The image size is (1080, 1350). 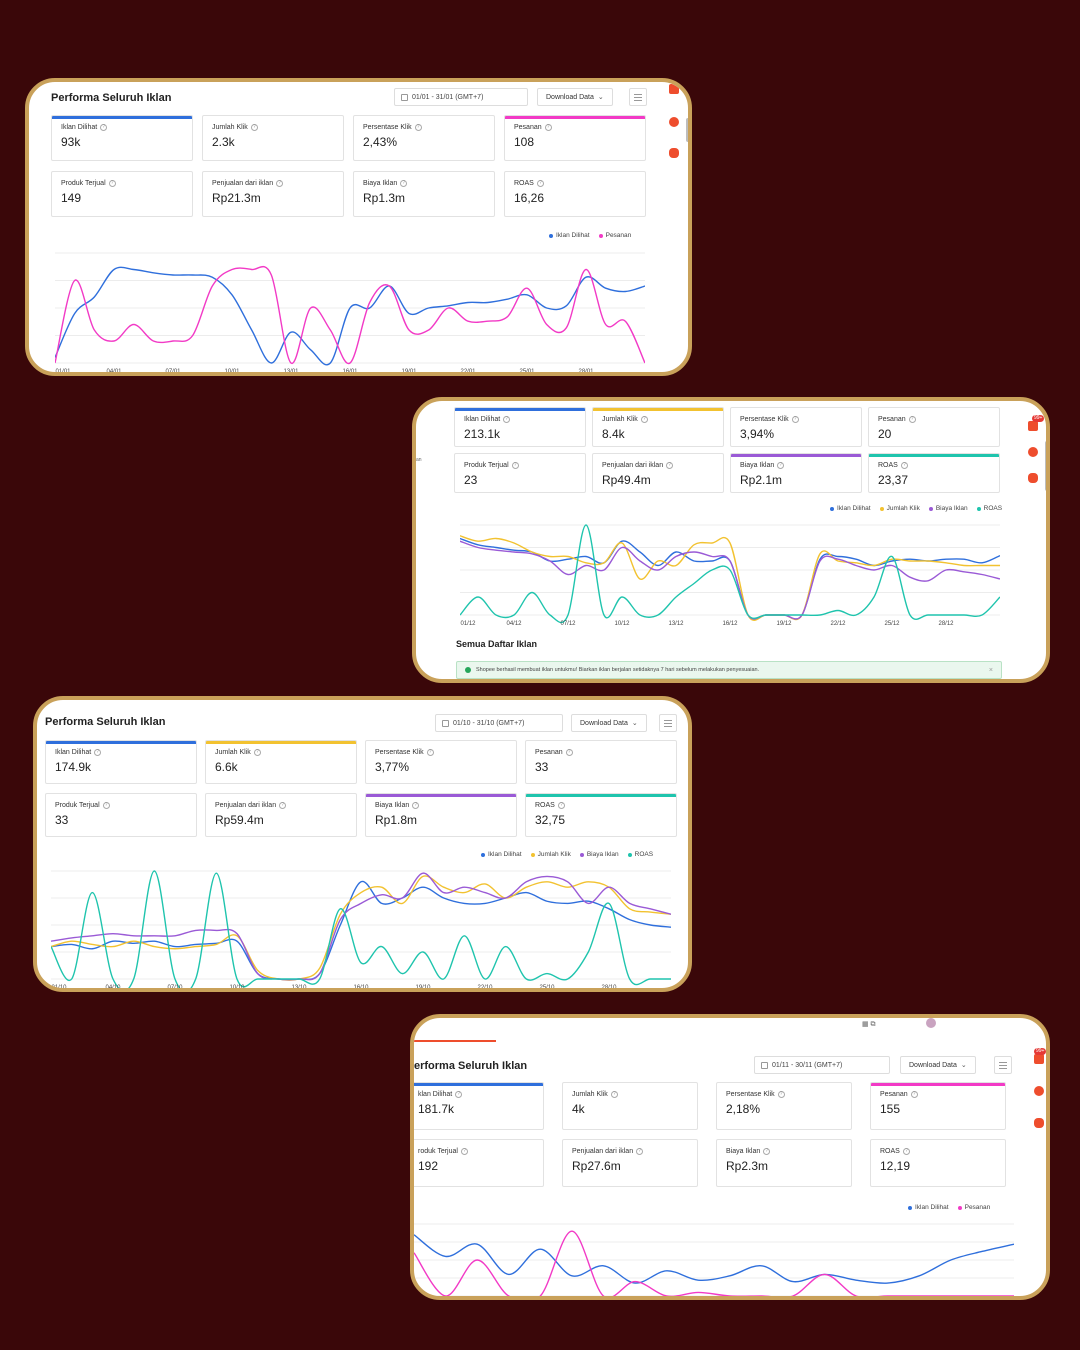 What do you see at coordinates (424, 194) in the screenshot?
I see `metric-card: Biaya Iklan? Rp1.3m` at bounding box center [424, 194].